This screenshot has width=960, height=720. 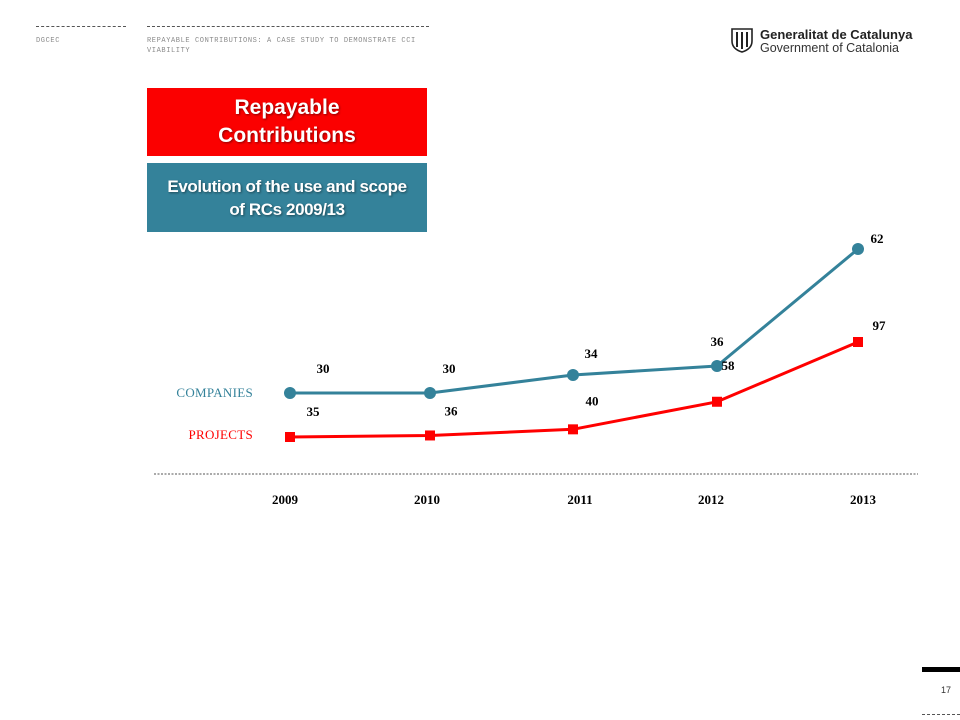 What do you see at coordinates (592, 400) in the screenshot?
I see `data-label-projects-2011: 40` at bounding box center [592, 400].